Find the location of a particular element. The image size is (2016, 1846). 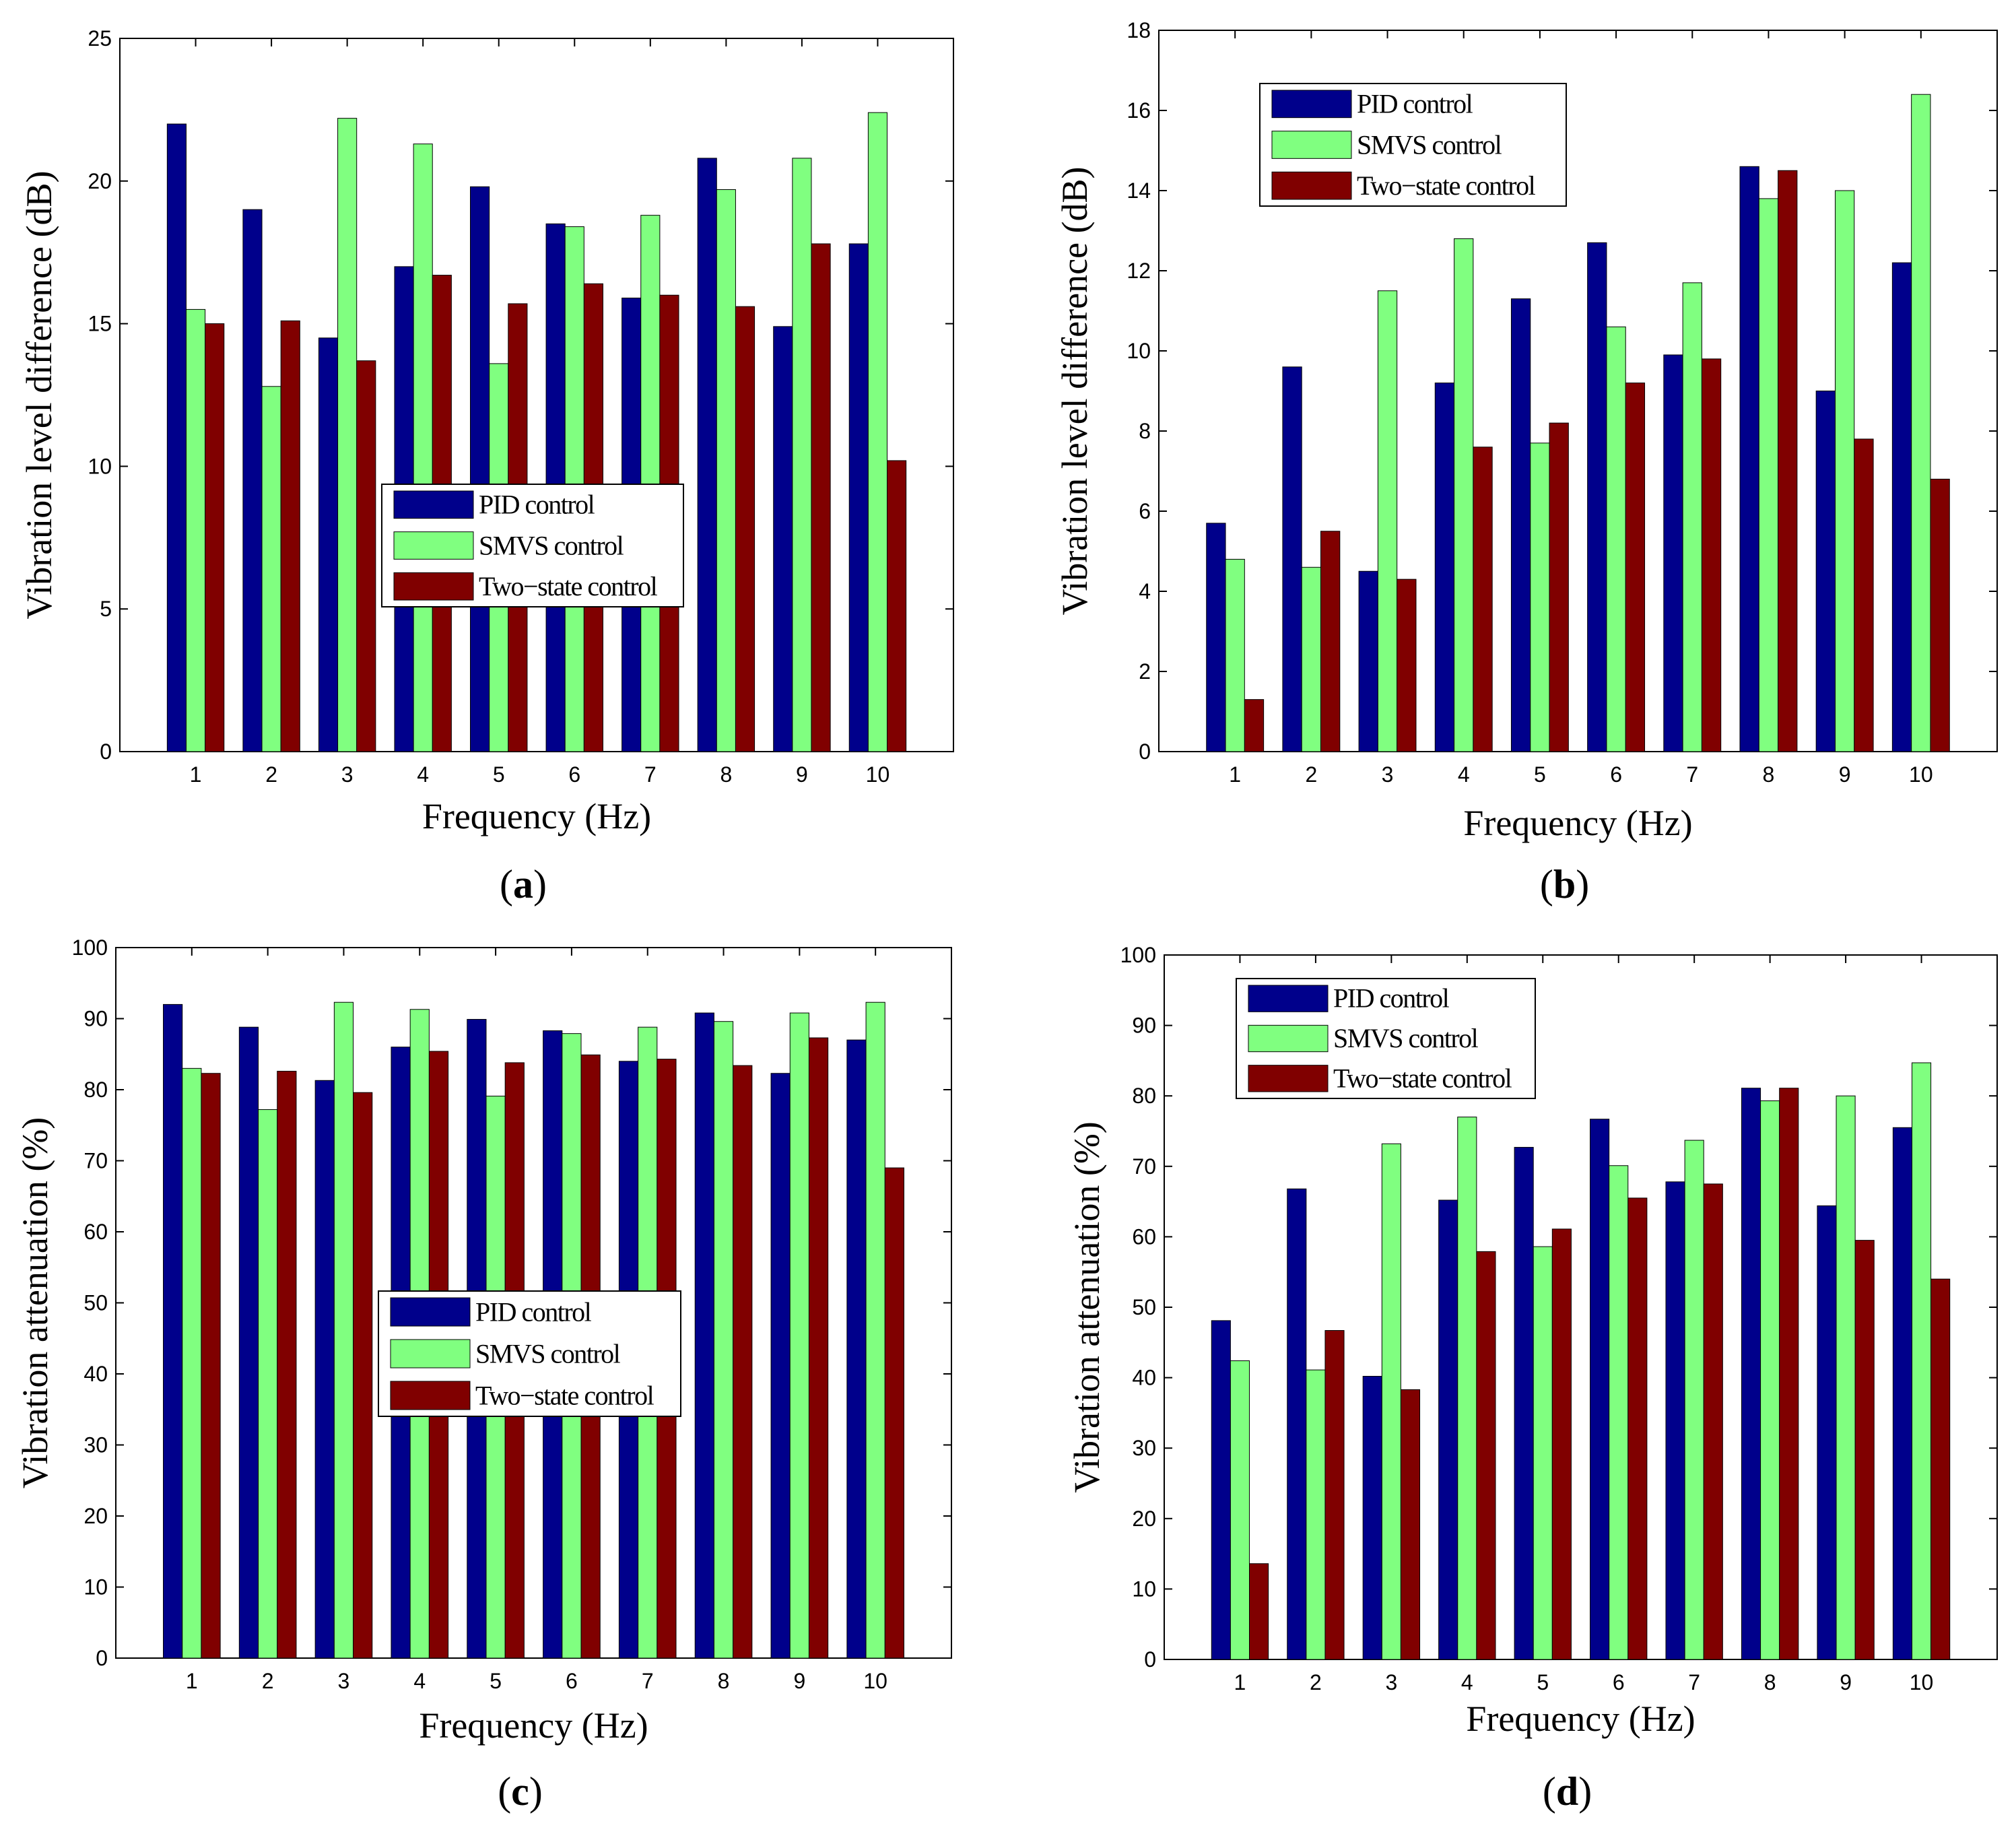

y-tick-label: 40 is located at coordinates (1144, 1378).